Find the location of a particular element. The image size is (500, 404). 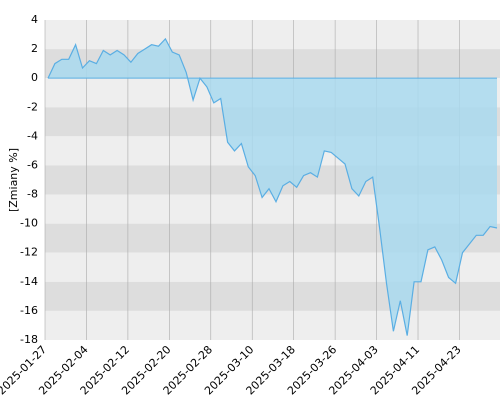

y-tick-label: -16 is located at coordinates (29, 310).